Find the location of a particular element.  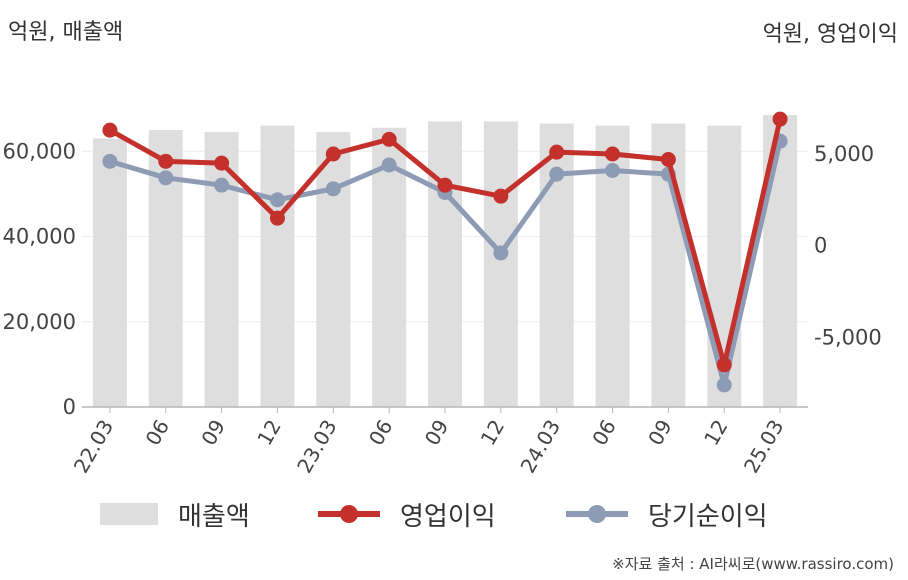

legend-item-op: 영업이익 is located at coordinates (407, 514).